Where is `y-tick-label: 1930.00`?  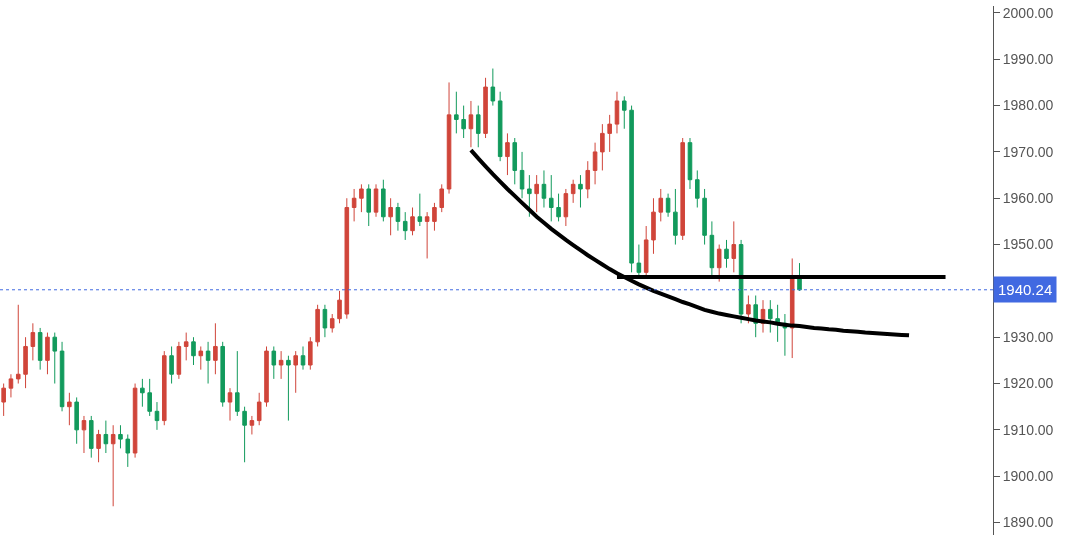
y-tick-label: 1930.00 is located at coordinates (1028, 337).